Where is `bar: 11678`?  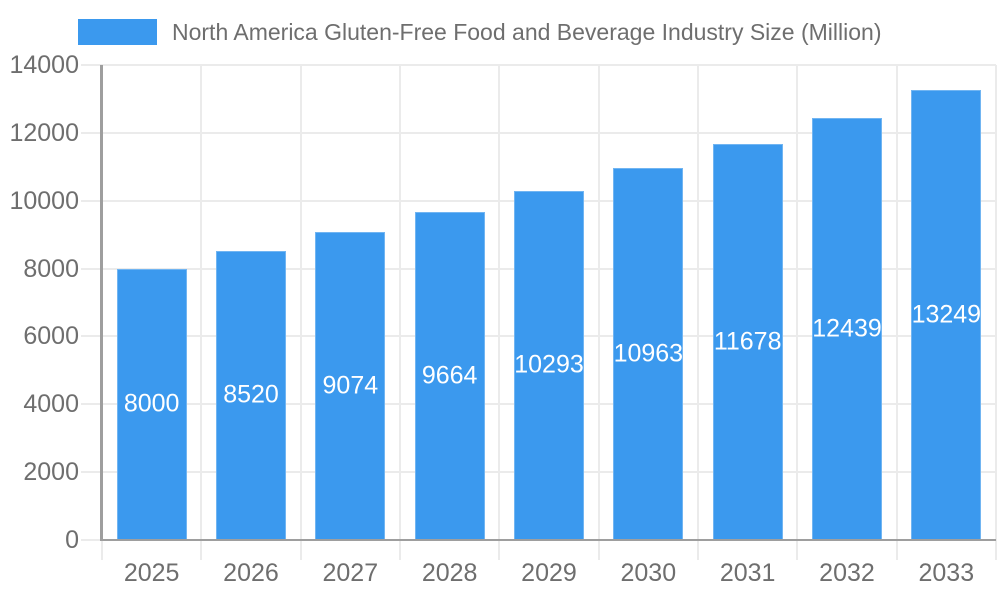 bar: 11678 is located at coordinates (747, 341).